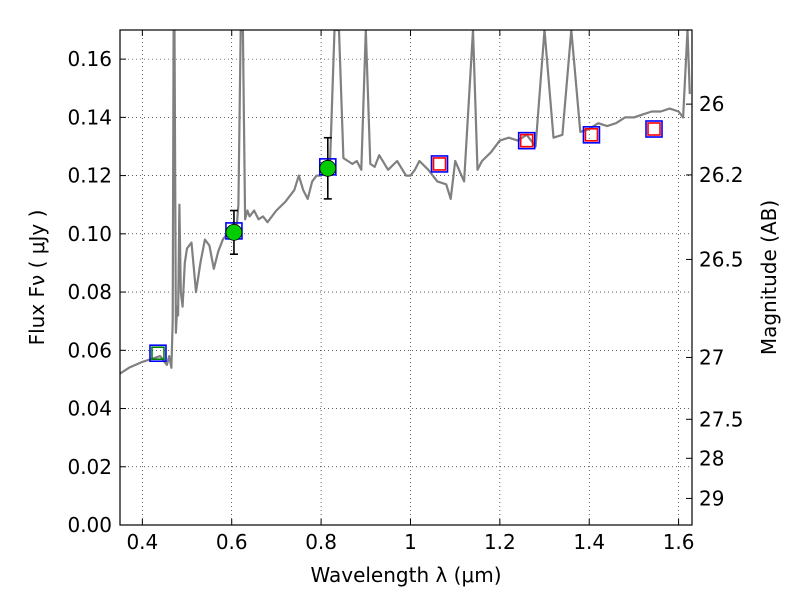 The width and height of the screenshot is (800, 600). What do you see at coordinates (589, 542) in the screenshot?
I see `x-tick-label: 1.4` at bounding box center [589, 542].